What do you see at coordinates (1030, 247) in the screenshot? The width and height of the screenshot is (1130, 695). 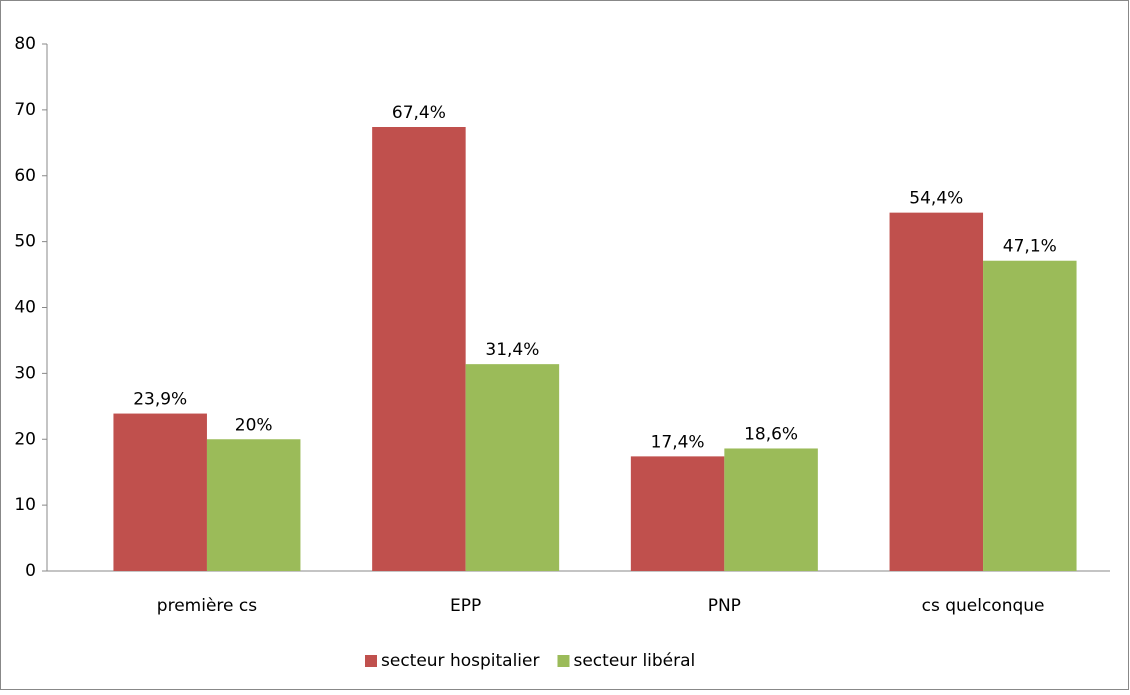 I see `data-label: 47,1%` at bounding box center [1030, 247].